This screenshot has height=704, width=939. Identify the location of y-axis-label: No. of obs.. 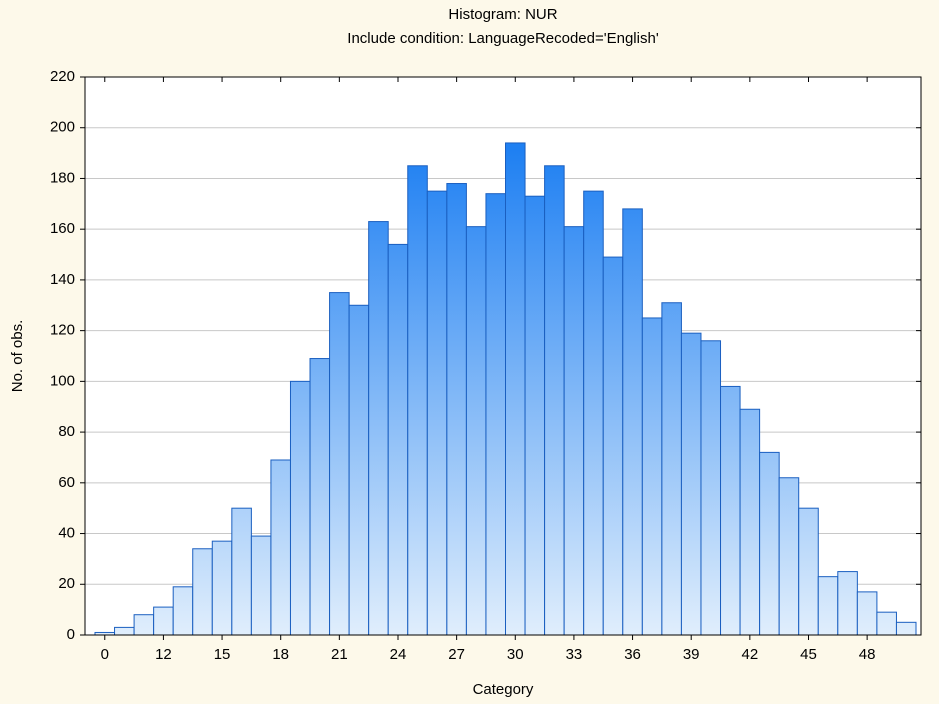
(17, 356).